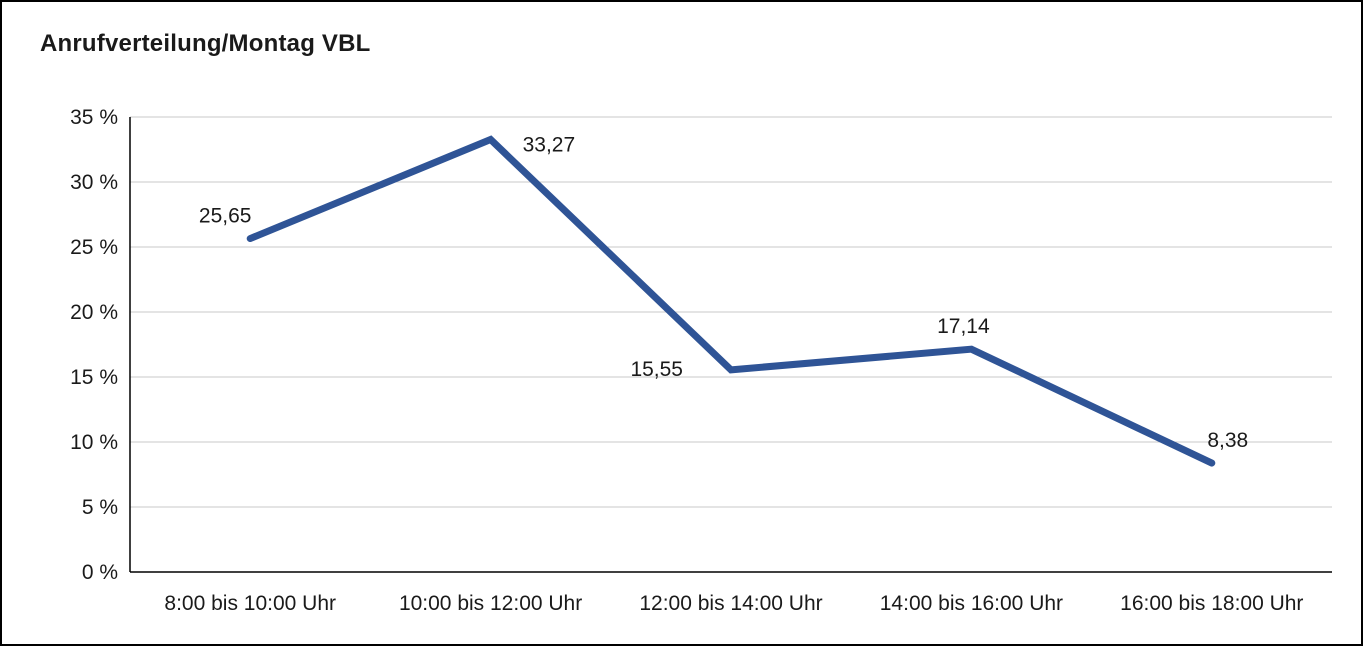  I want to click on x-tick-label: 12:00 bis 14:00 Uhr, so click(730, 603).